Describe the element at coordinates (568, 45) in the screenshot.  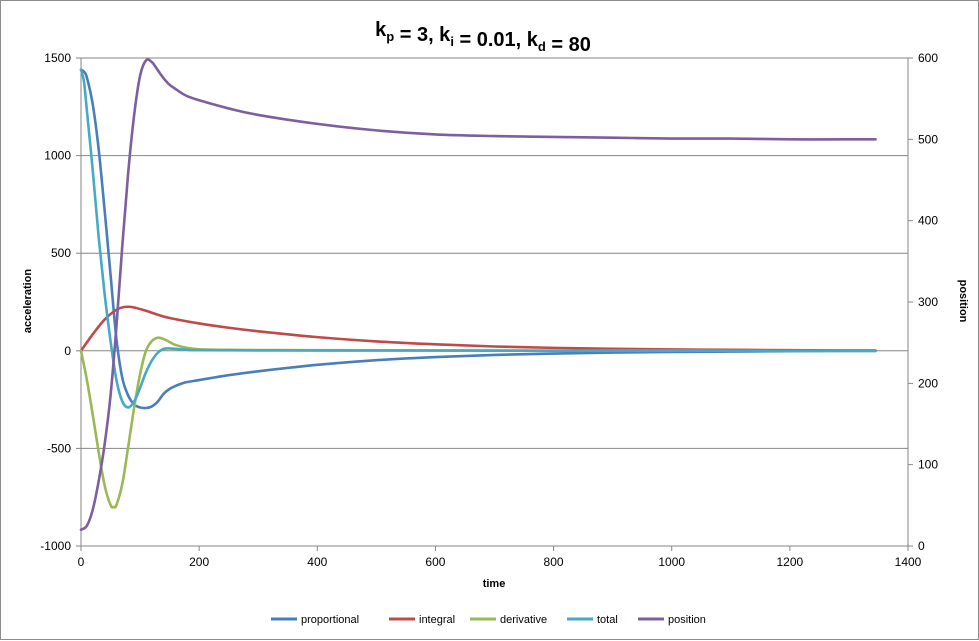
I see `title-part: = 80` at that location.